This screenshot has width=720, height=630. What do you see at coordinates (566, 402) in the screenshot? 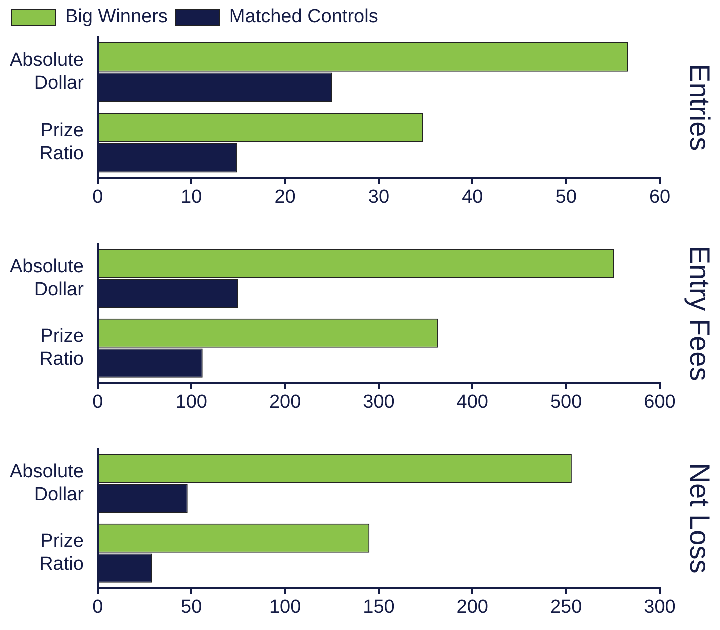
I see `x-tick-label: 500` at bounding box center [566, 402].